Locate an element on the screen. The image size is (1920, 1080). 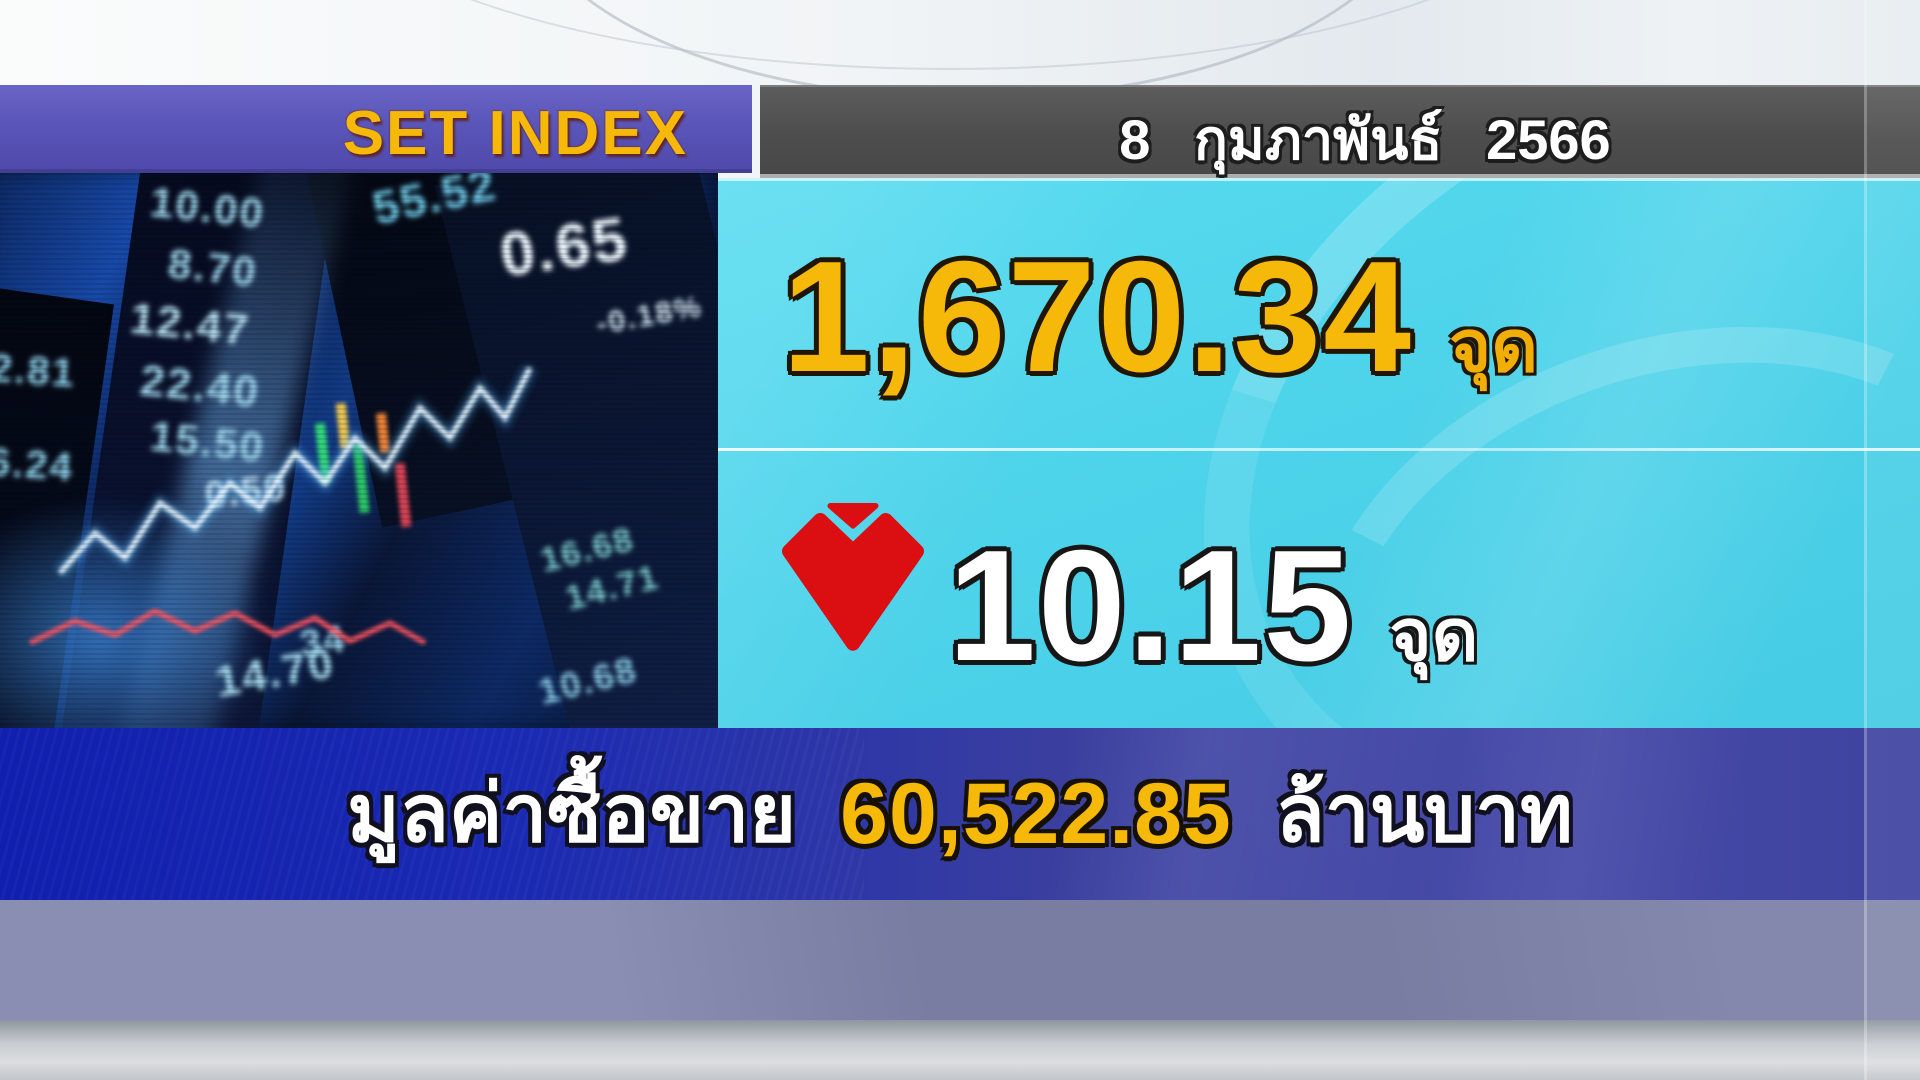
index-value-row: 1,670.34 จุด is located at coordinates (1160, 317).